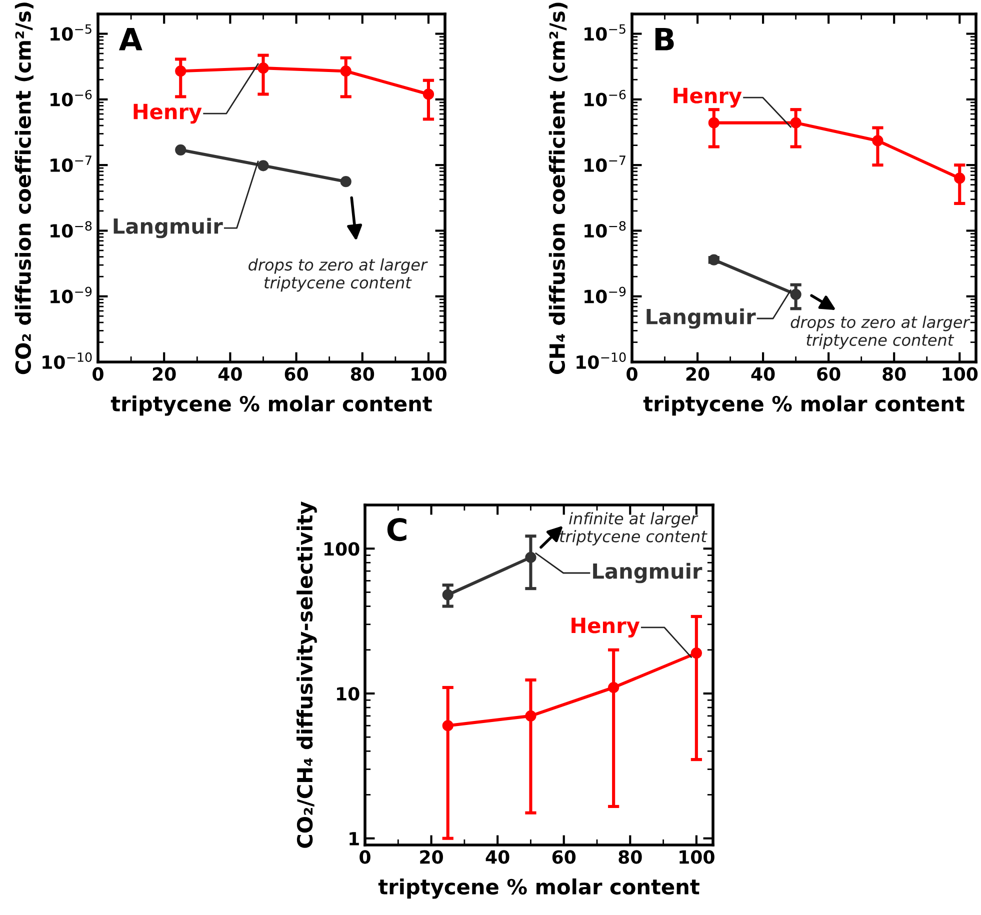 Image resolution: width=981 pixels, height=915 pixels. Describe the element at coordinates (24, 188) in the screenshot. I see `y-axis-title: CO₂ diffusion coefficient (cm²/s)` at that location.